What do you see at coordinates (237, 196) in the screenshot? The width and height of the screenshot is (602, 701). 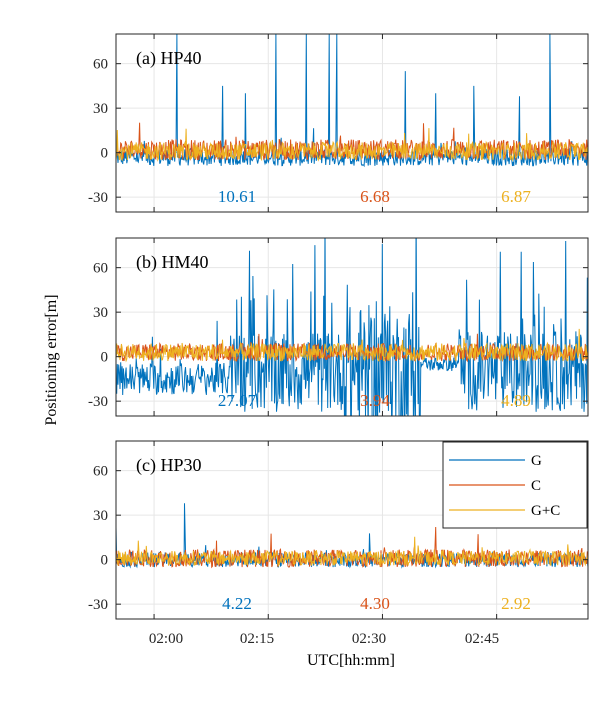 I see `panel-stat-value: 10.61` at bounding box center [237, 196].